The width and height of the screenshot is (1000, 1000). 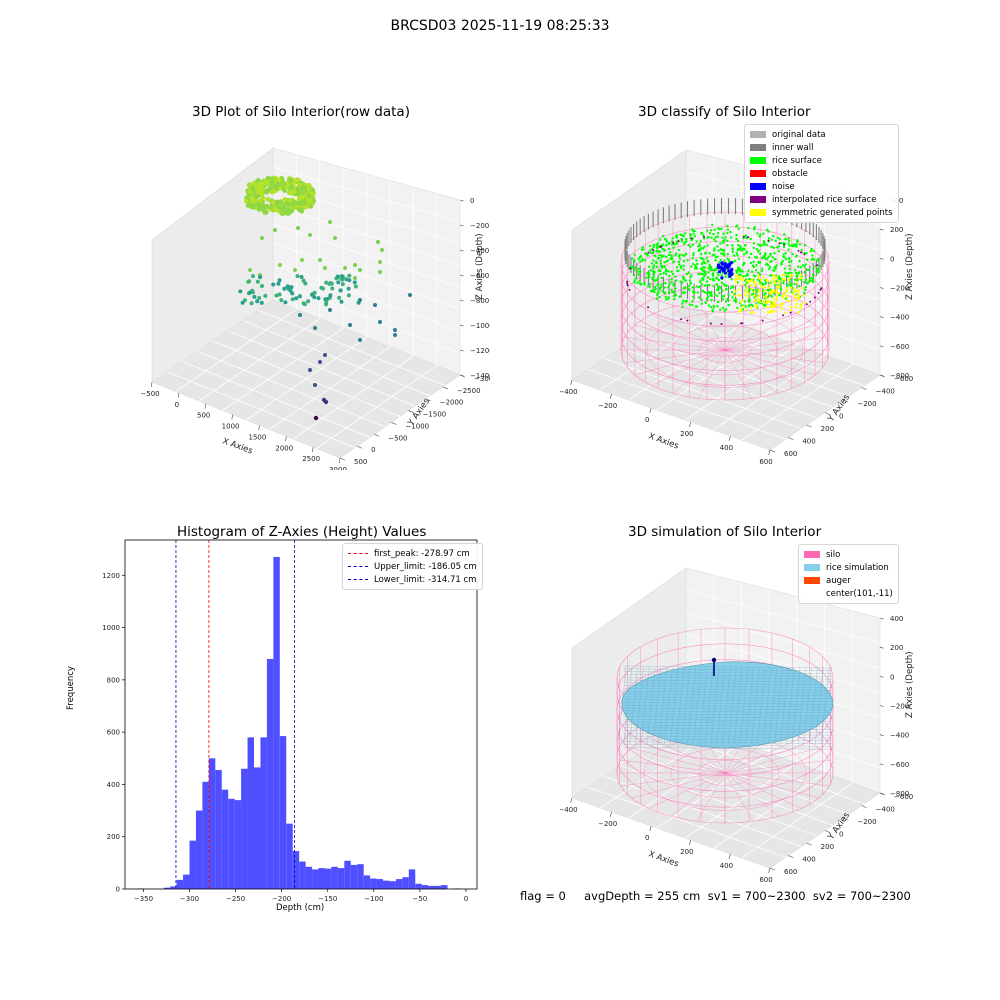 I want to click on classify-y-tick-label: −200, so click(x=866, y=404).